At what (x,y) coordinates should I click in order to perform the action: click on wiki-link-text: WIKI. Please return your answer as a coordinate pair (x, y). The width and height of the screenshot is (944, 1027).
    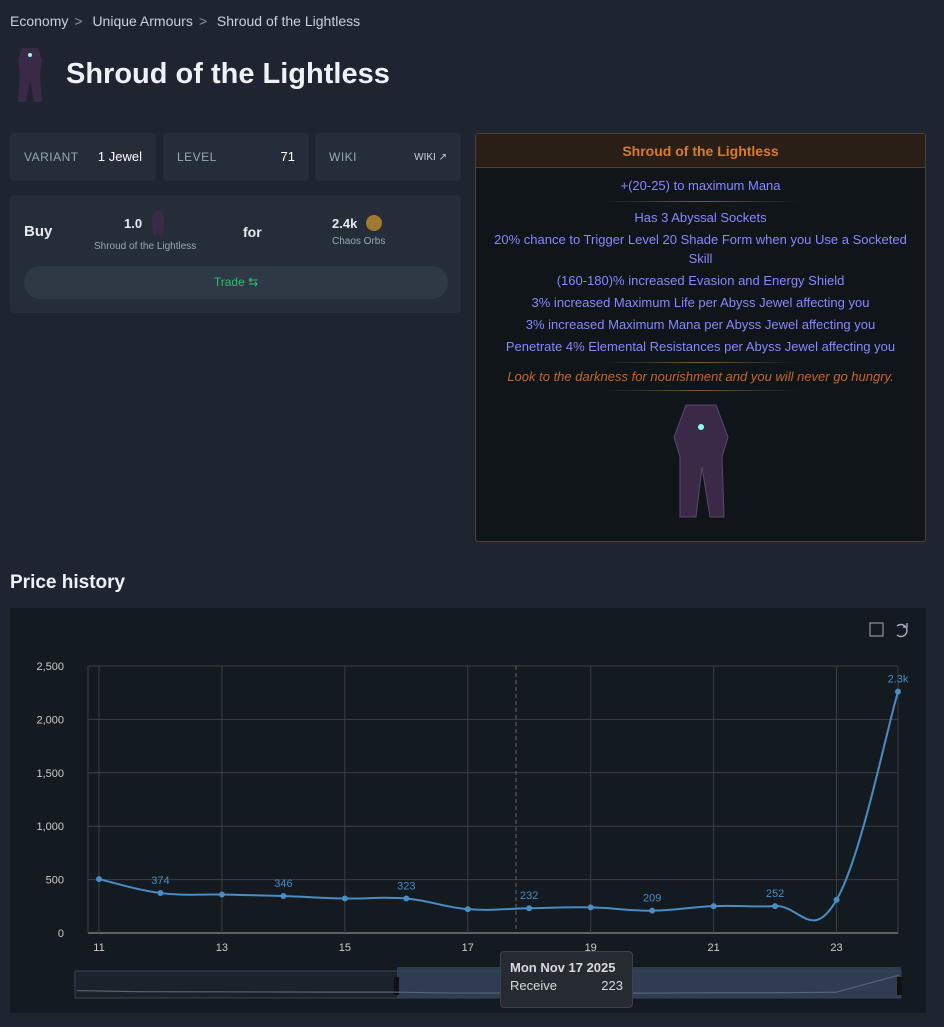
    Looking at the image, I should click on (425, 157).